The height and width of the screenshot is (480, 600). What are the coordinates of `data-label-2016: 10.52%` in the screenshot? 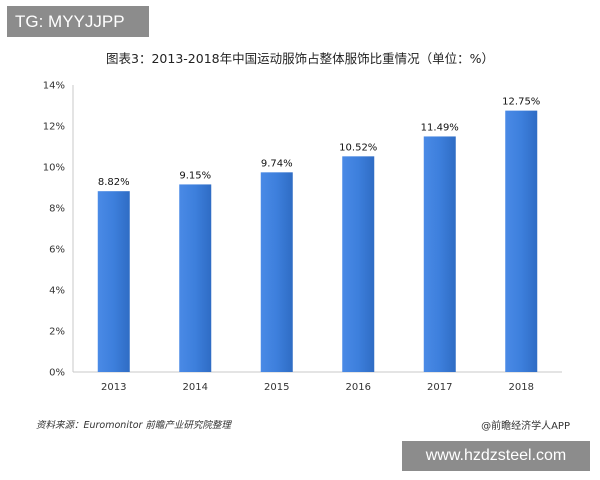 It's located at (358, 147).